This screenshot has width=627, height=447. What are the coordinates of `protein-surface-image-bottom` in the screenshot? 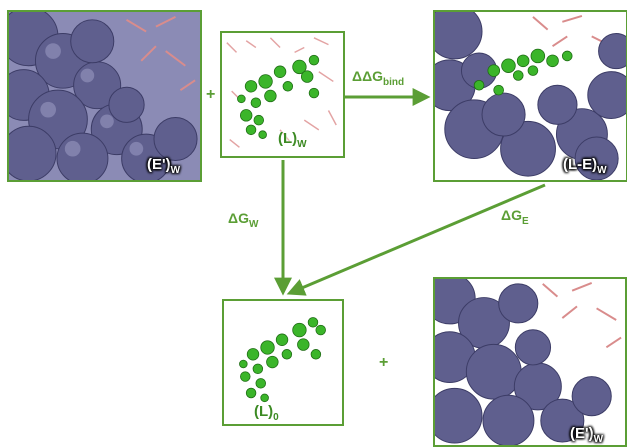 It's located at (530, 362).